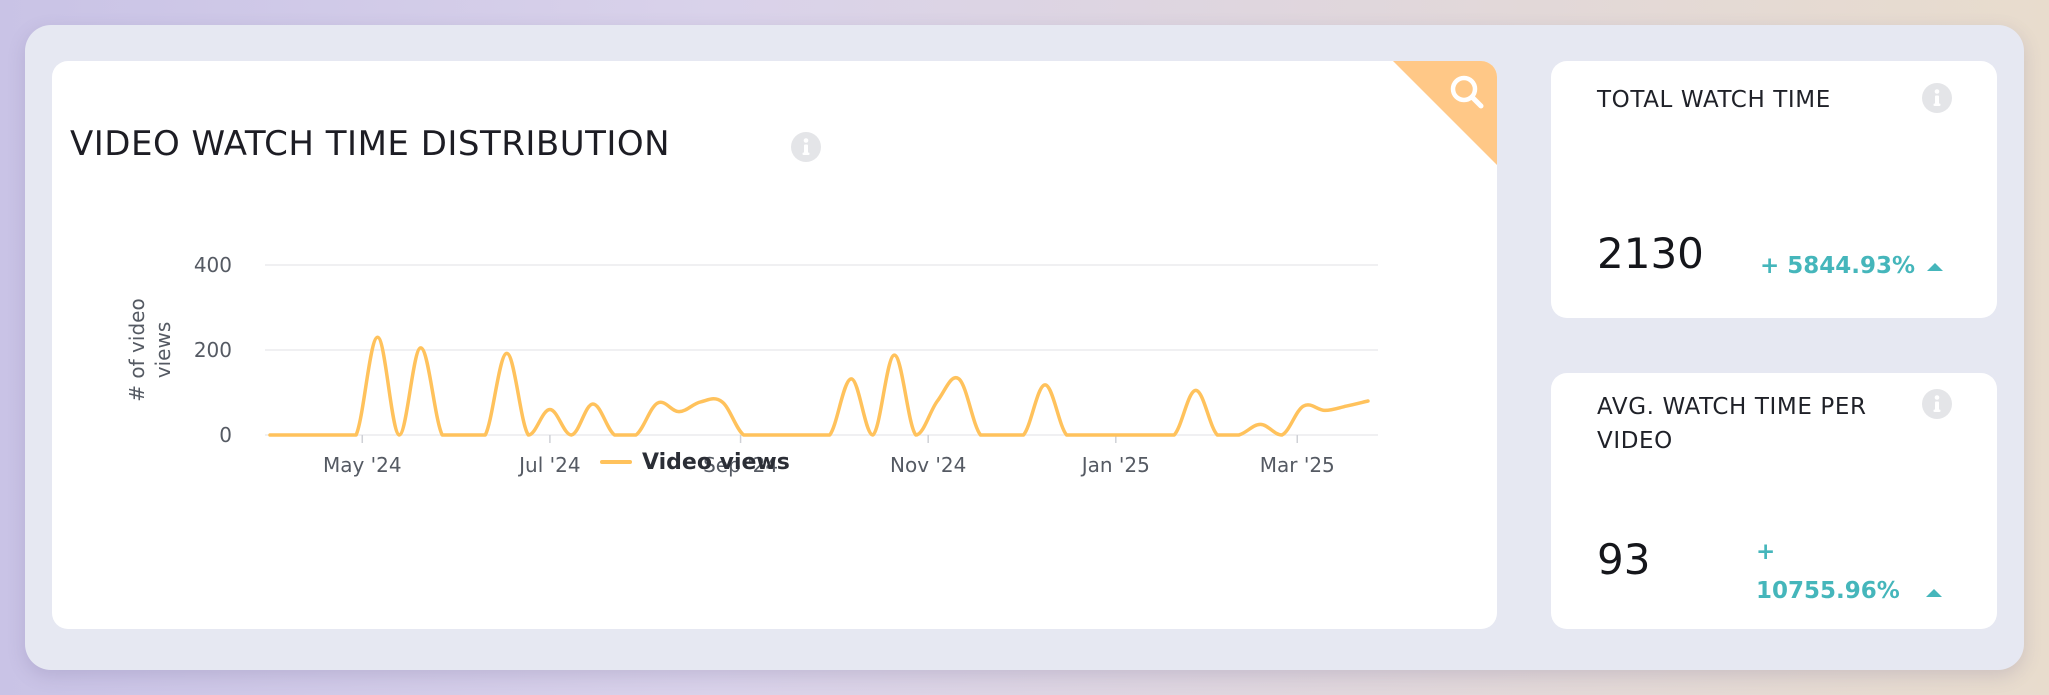 The image size is (2049, 695). I want to click on y-tick-label: 400, so click(213, 265).